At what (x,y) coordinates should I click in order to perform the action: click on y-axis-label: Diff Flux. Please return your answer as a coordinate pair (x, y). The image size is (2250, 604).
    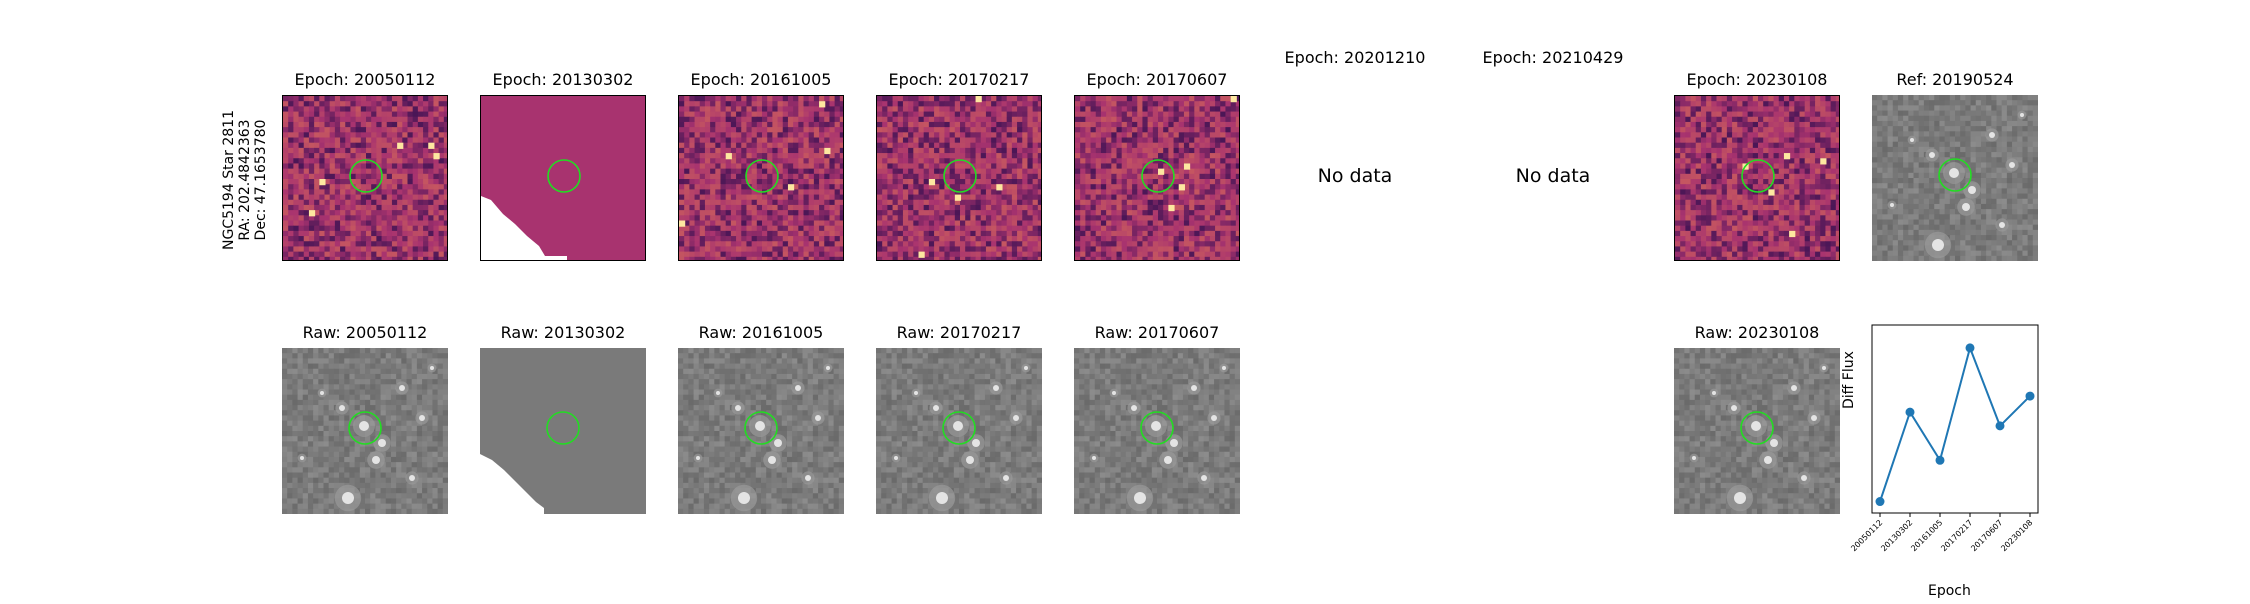
    Looking at the image, I should click on (1849, 380).